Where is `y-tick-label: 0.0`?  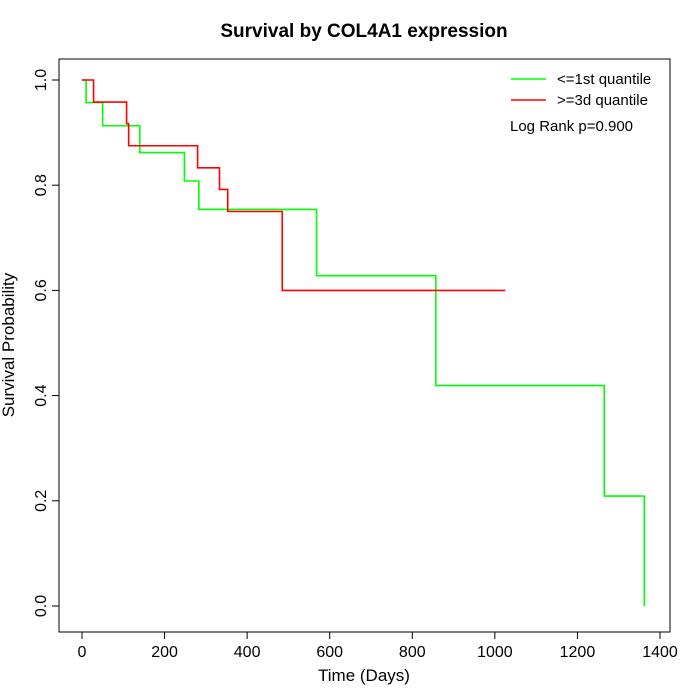
y-tick-label: 0.0 is located at coordinates (41, 606).